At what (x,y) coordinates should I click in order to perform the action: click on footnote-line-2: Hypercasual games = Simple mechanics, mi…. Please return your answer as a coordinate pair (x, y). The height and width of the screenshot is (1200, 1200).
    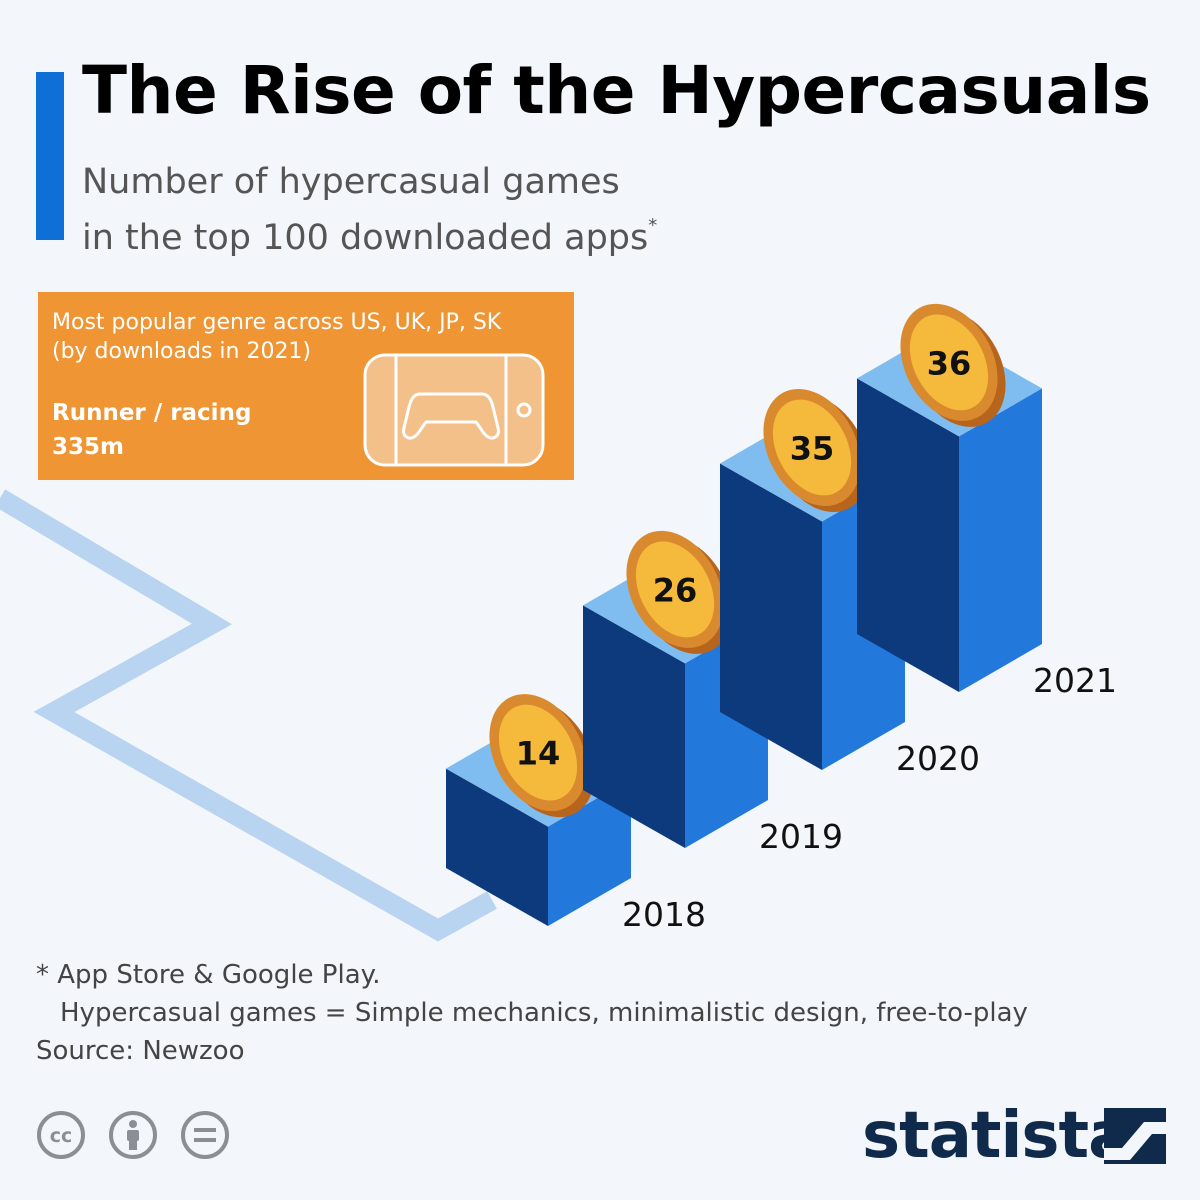
    Looking at the image, I should click on (544, 1013).